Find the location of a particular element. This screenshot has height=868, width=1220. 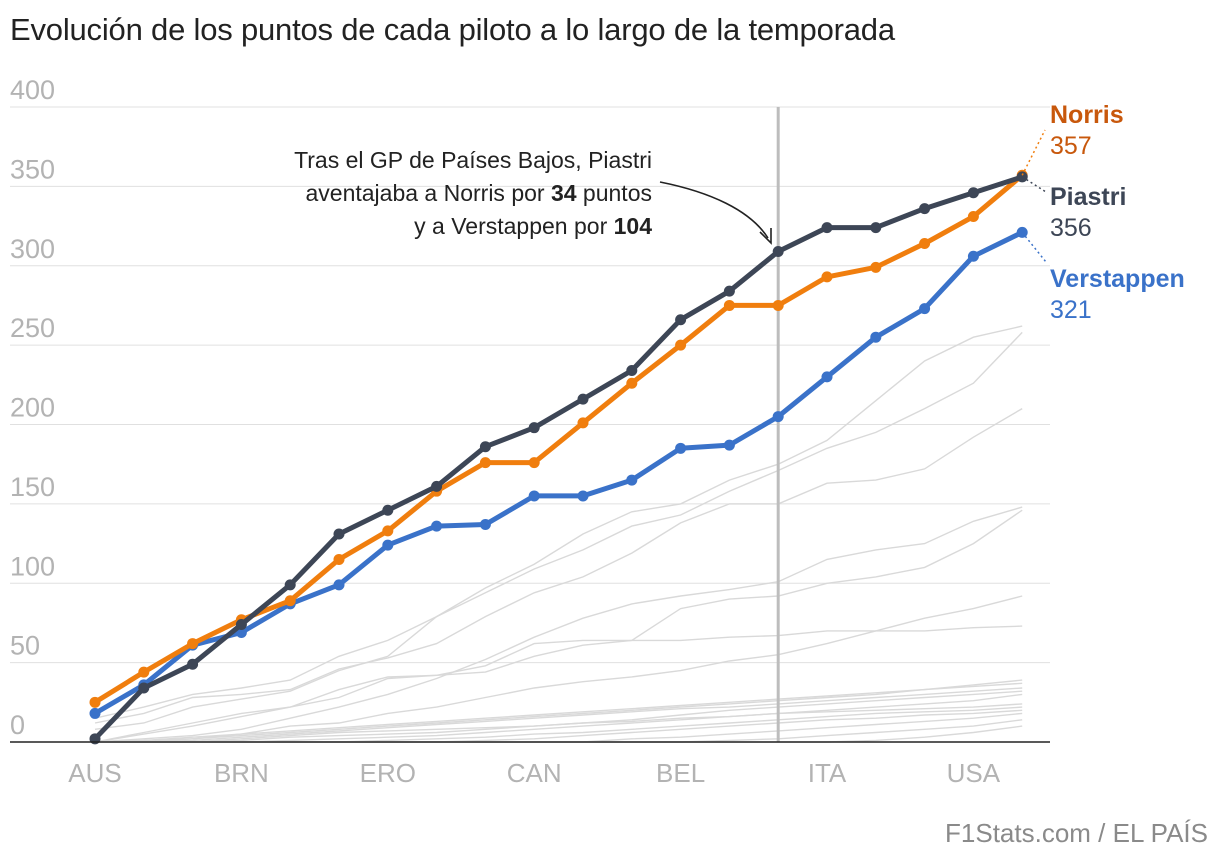

leader-norris is located at coordinates (1033, 152).